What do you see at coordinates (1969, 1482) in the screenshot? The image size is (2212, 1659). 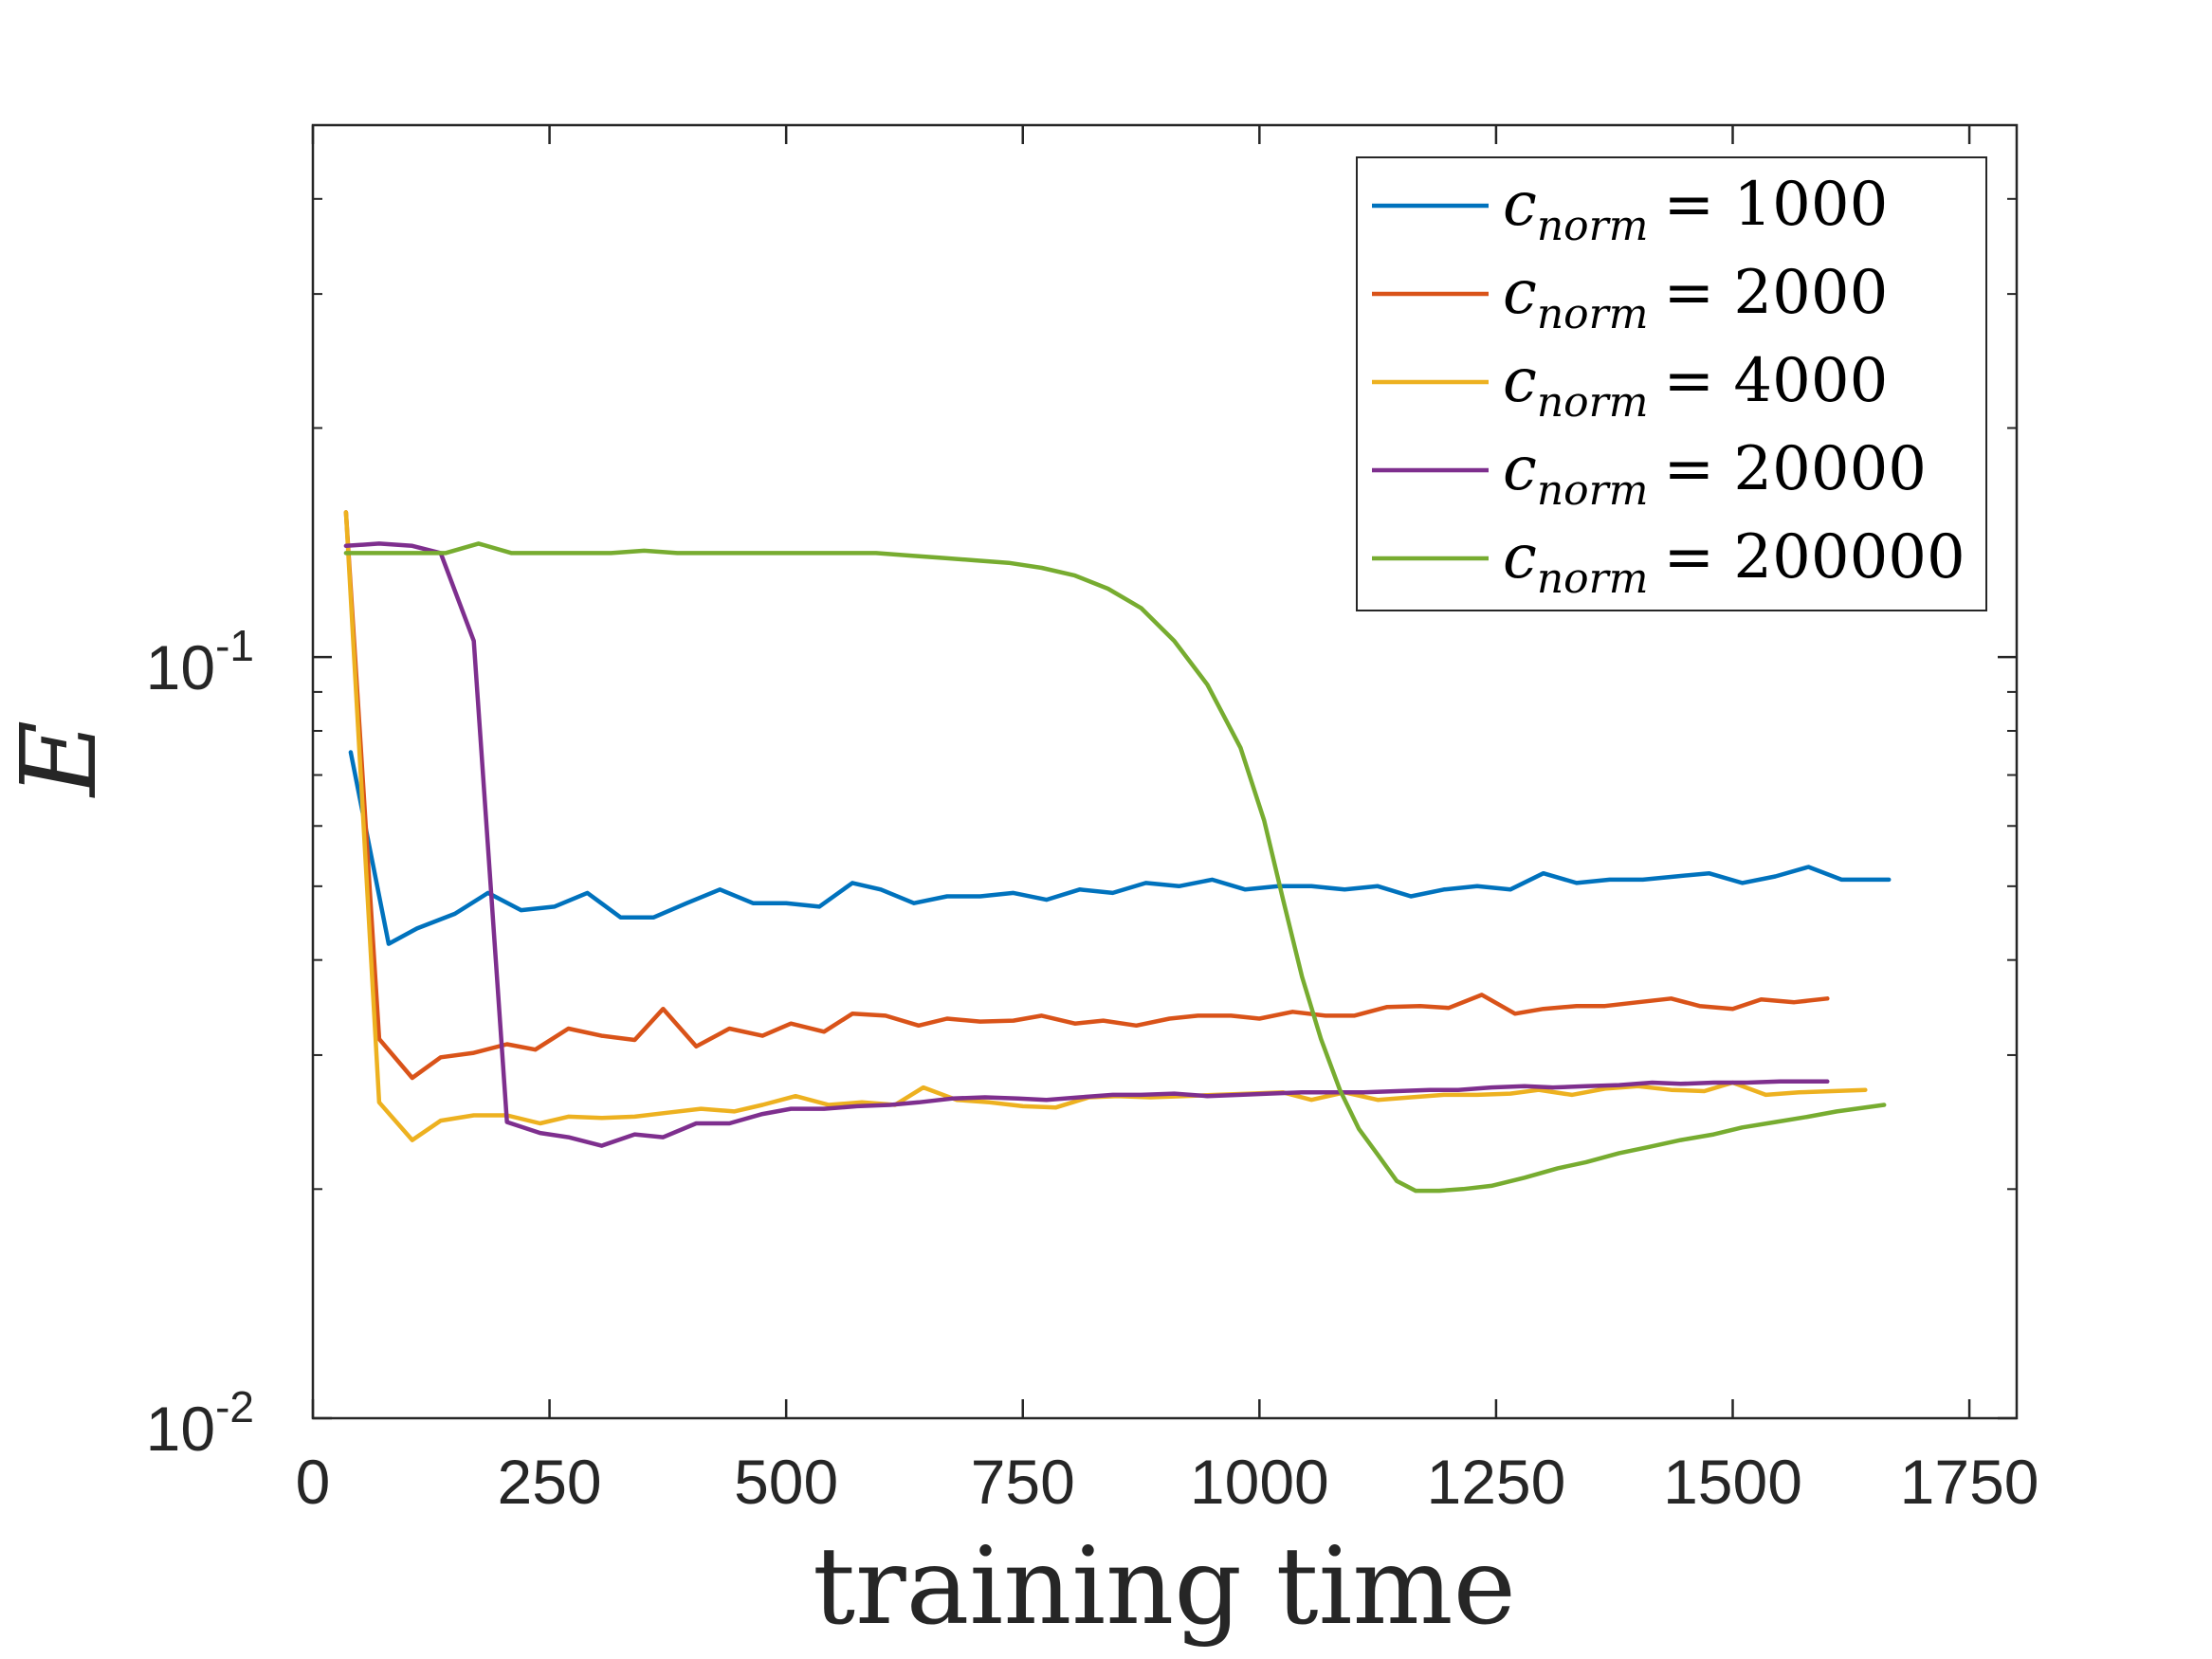 I see `x-tick-label: 1750` at bounding box center [1969, 1482].